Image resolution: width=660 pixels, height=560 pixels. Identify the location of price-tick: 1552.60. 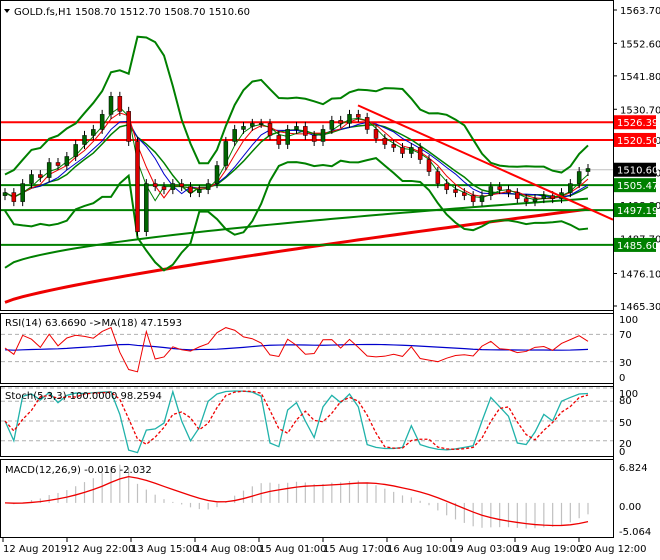
(640, 44).